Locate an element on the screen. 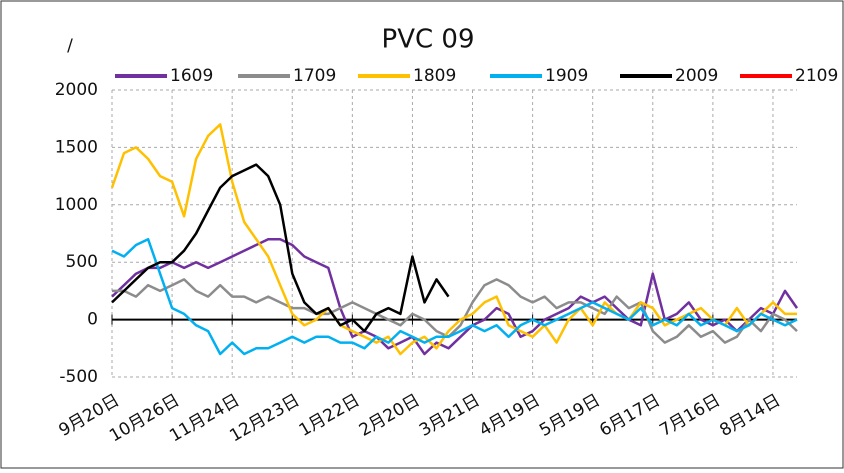 This screenshot has height=473, width=844. chart-title: PVC 09 is located at coordinates (428, 40).